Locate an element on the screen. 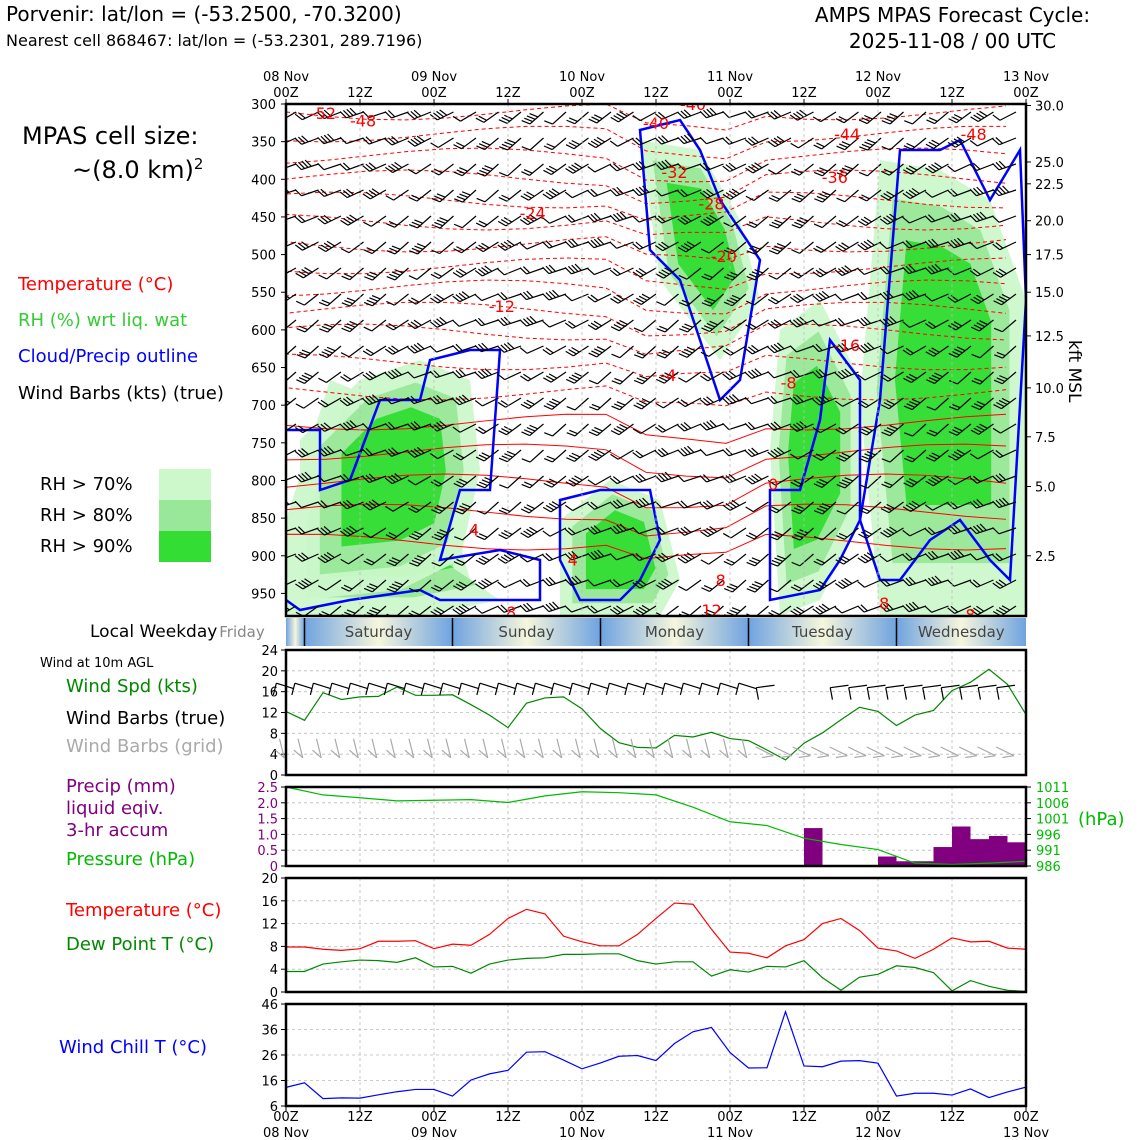  dewpoint-line is located at coordinates (656, 973).